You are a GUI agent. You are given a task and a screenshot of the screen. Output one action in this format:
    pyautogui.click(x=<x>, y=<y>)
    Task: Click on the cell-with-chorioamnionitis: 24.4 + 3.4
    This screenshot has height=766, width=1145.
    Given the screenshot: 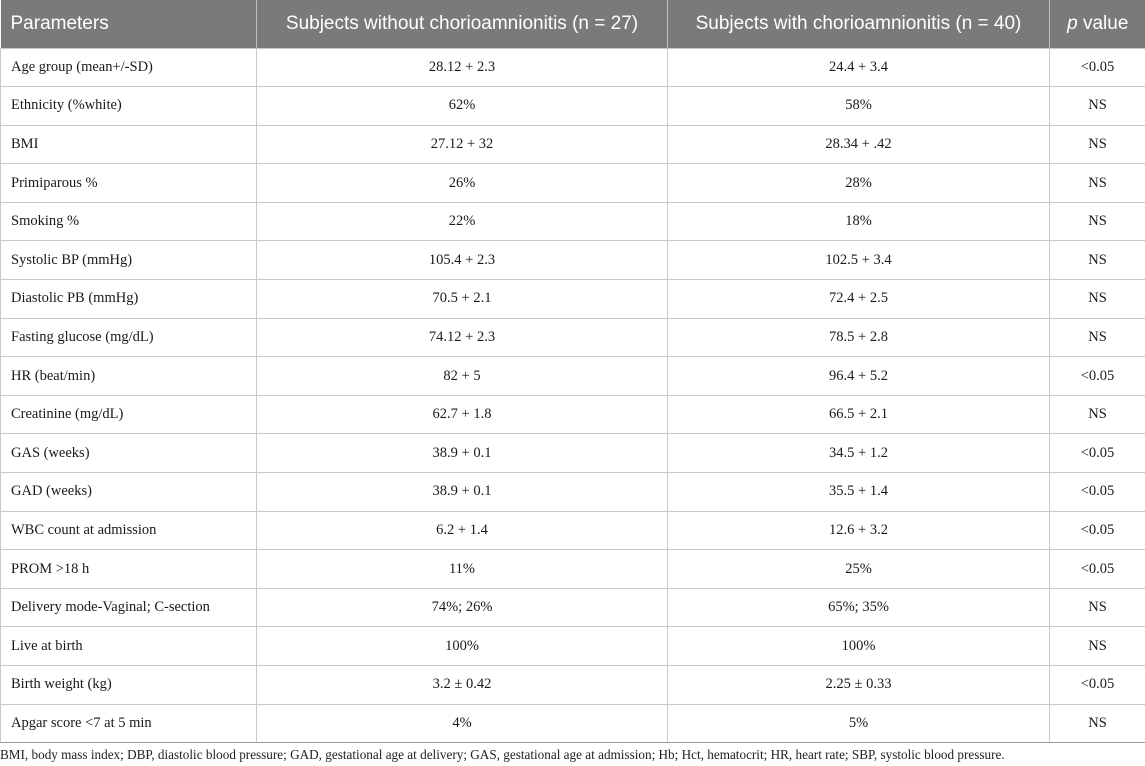 What is the action you would take?
    pyautogui.click(x=858, y=67)
    